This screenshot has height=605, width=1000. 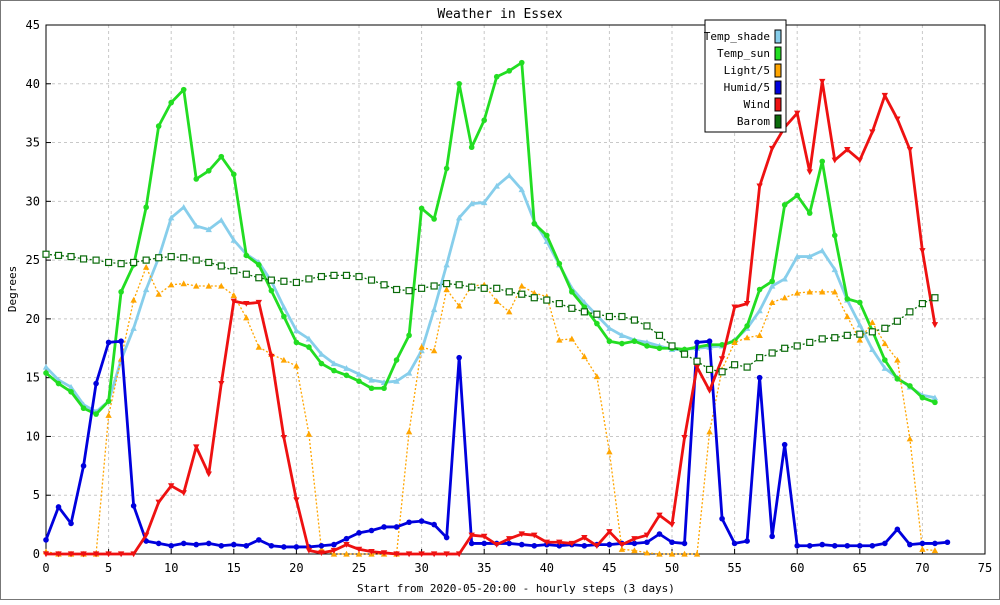 I want to click on legend-label: Temp_shade, so click(x=737, y=36).